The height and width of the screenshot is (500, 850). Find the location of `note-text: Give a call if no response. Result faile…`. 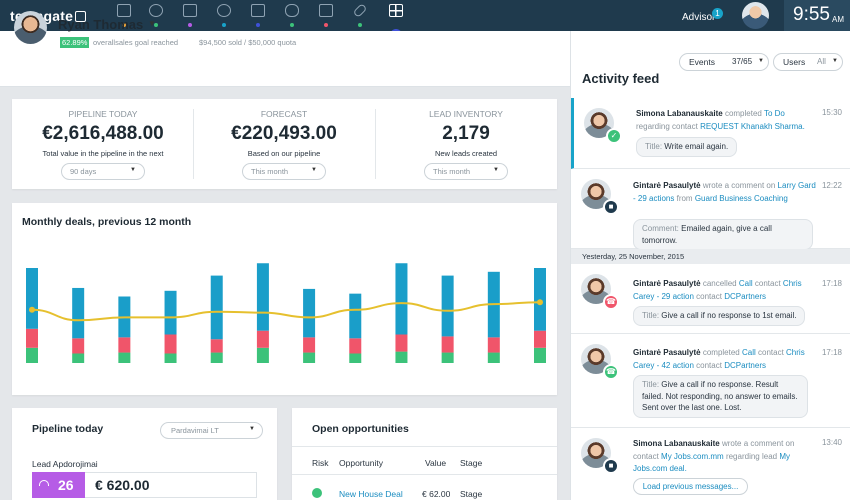

note-text: Give a call if no response. Result faile… is located at coordinates (720, 396).